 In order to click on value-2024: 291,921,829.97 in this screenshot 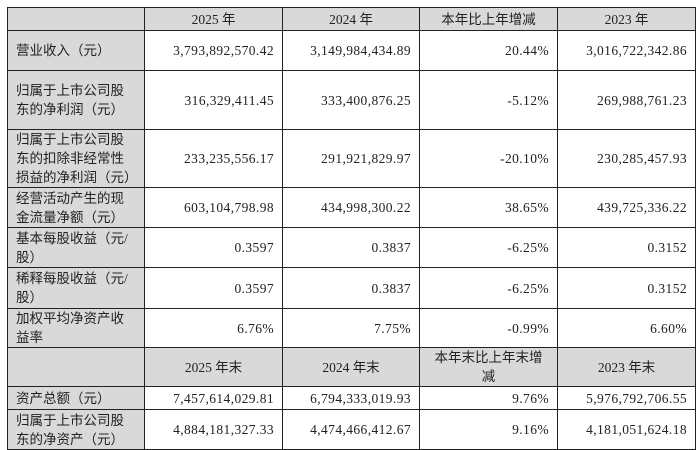, I will do `click(351, 158)`.